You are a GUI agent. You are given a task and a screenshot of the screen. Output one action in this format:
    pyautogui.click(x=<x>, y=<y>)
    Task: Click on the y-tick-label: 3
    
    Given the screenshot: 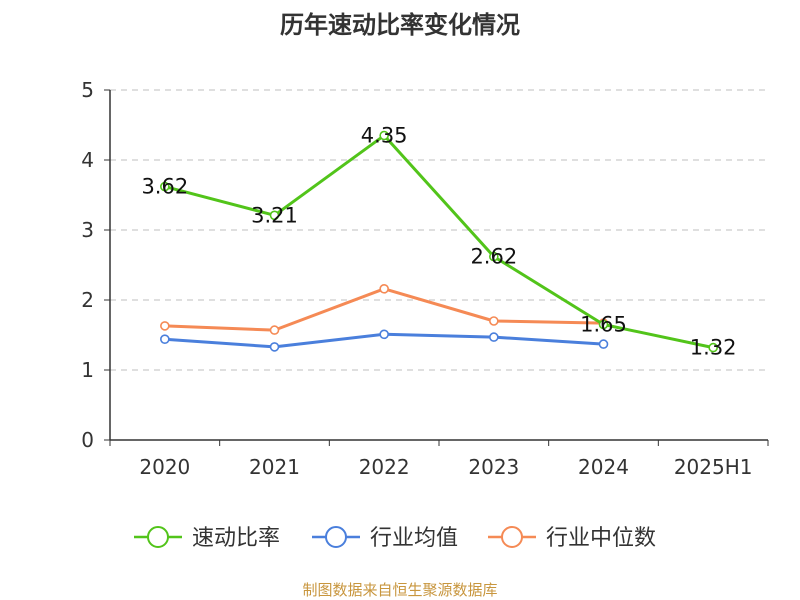 What is the action you would take?
    pyautogui.click(x=87, y=230)
    